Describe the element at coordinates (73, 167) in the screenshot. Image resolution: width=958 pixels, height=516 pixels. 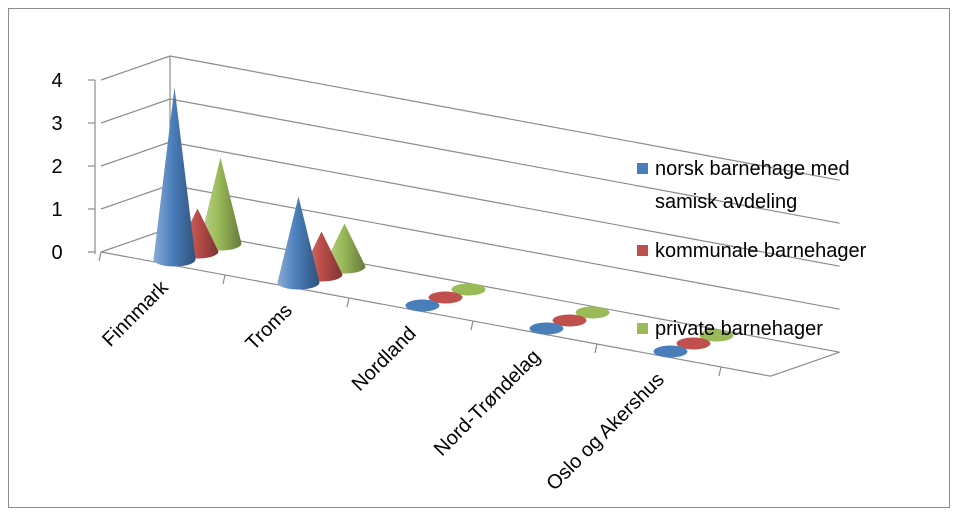
I see `y-axis: 0 1 2 3 4` at that location.